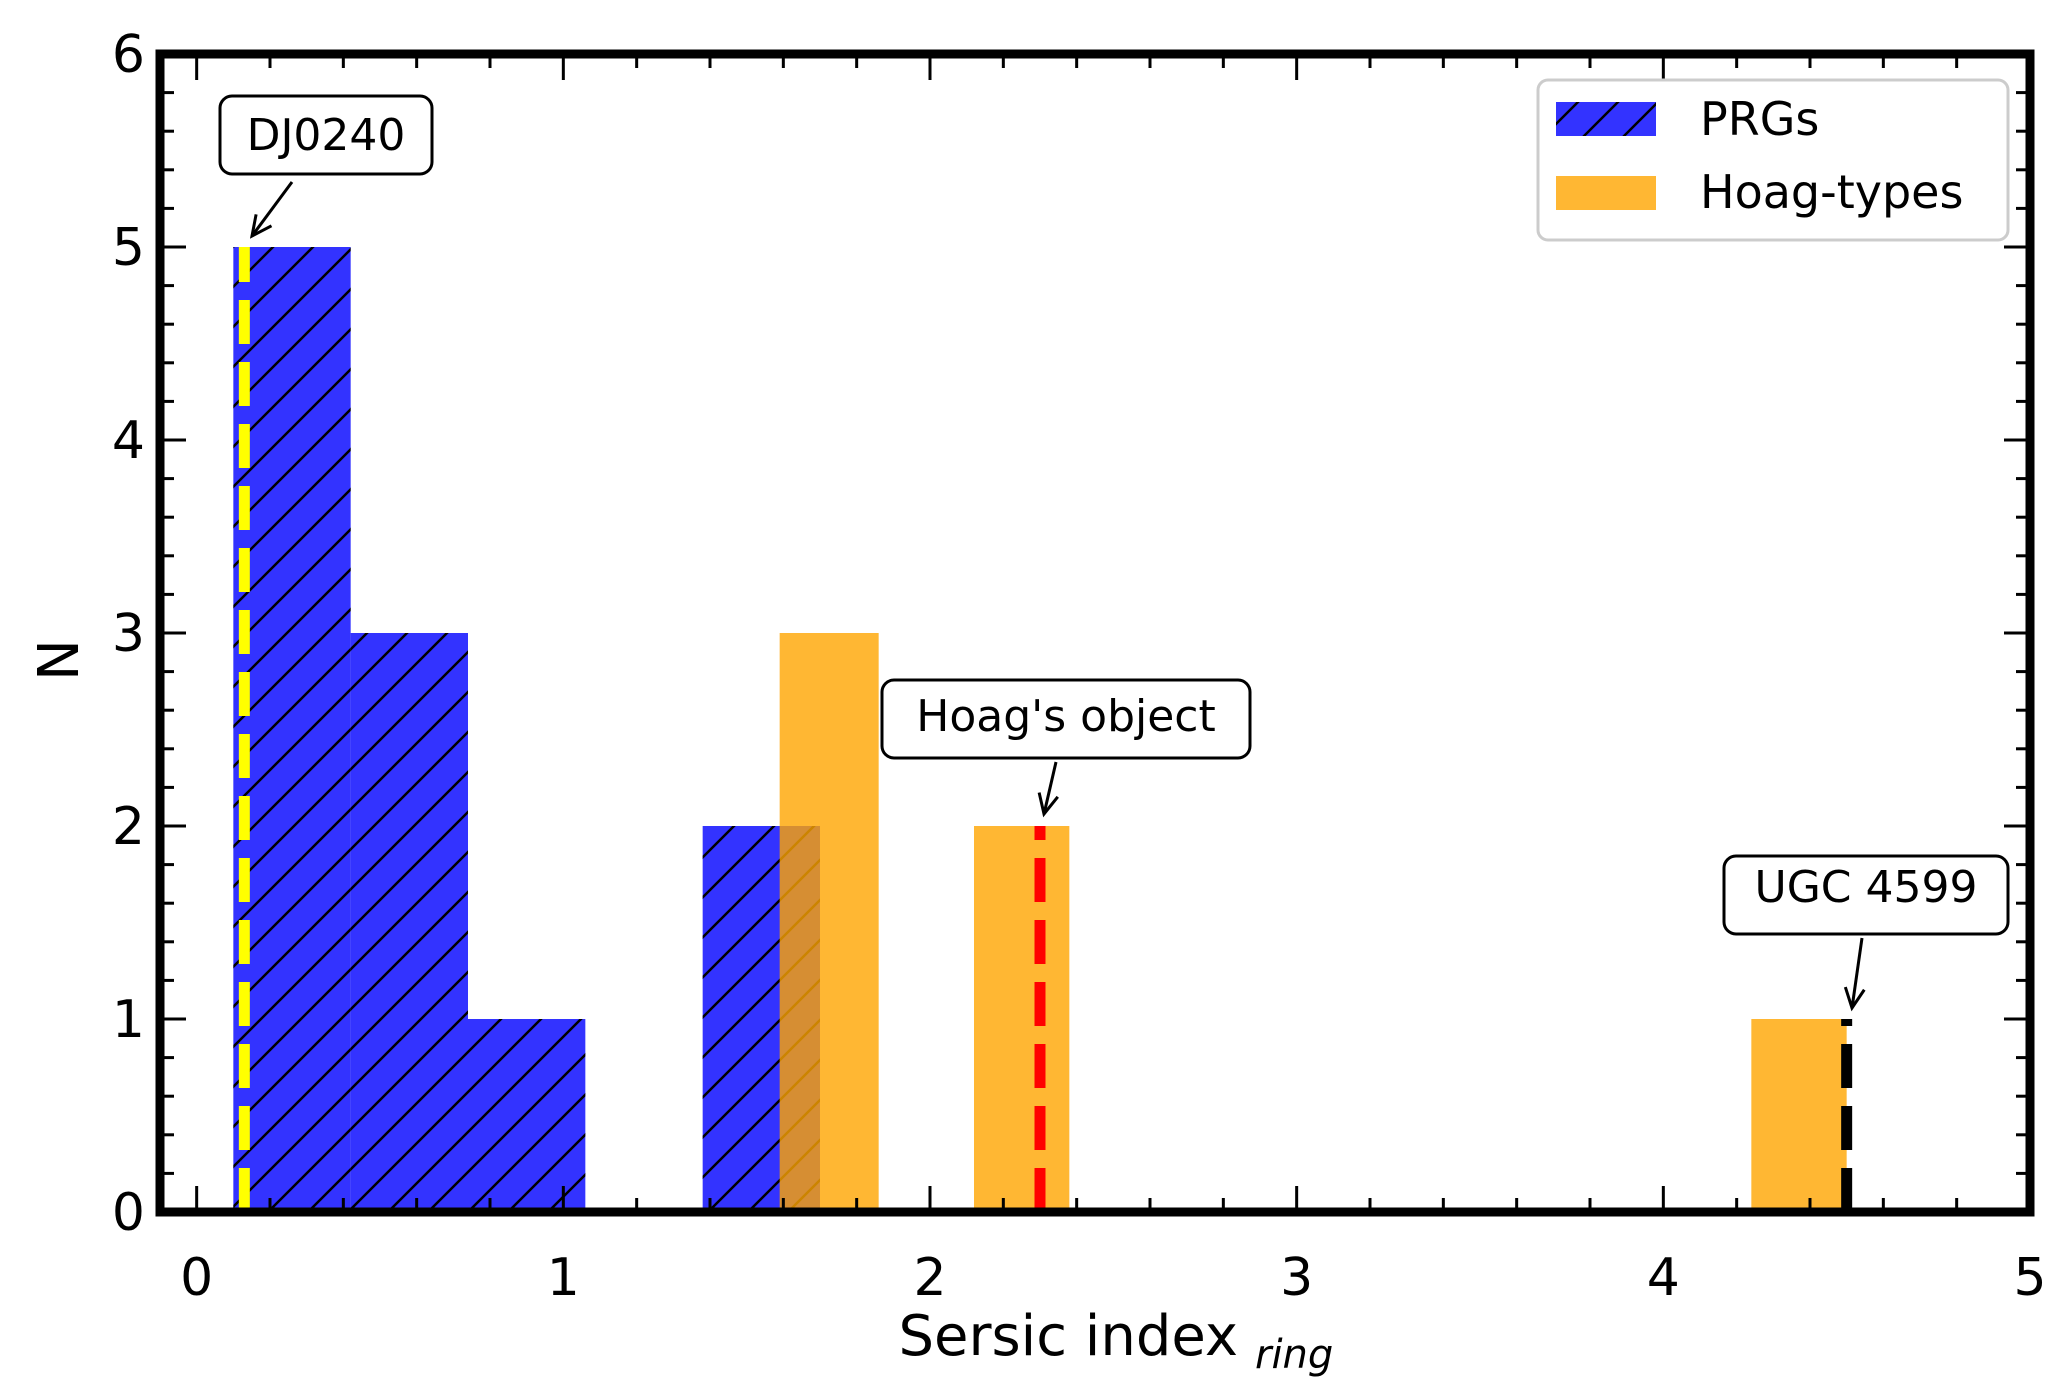 Image resolution: width=2070 pixels, height=1399 pixels. What do you see at coordinates (1773, 160) in the screenshot?
I see `legend: PRGs Hoag-types` at bounding box center [1773, 160].